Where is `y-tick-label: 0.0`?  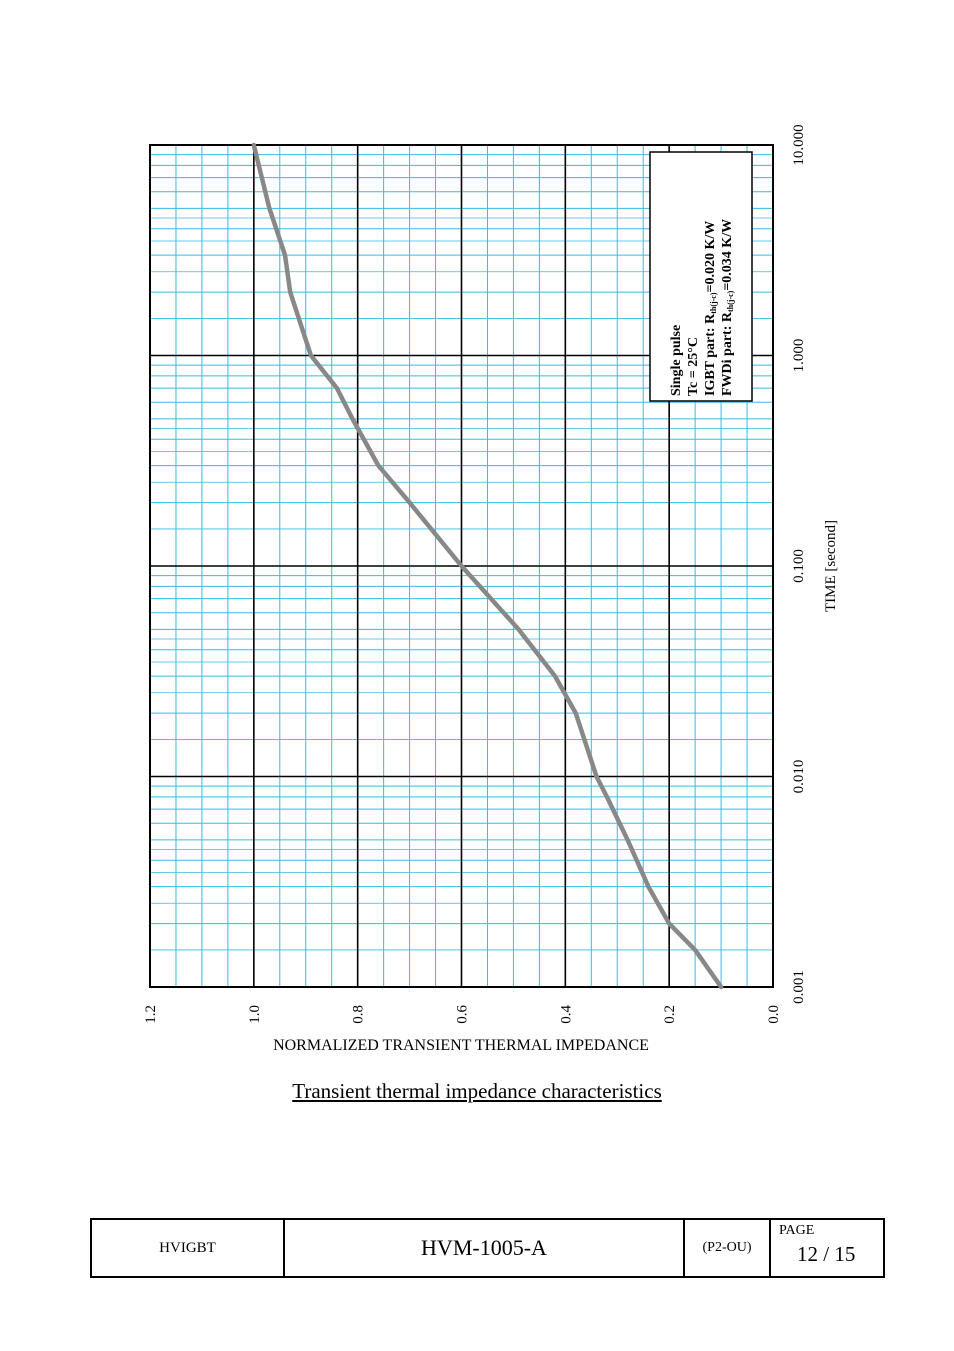
y-tick-label: 0.0 is located at coordinates (774, 1014).